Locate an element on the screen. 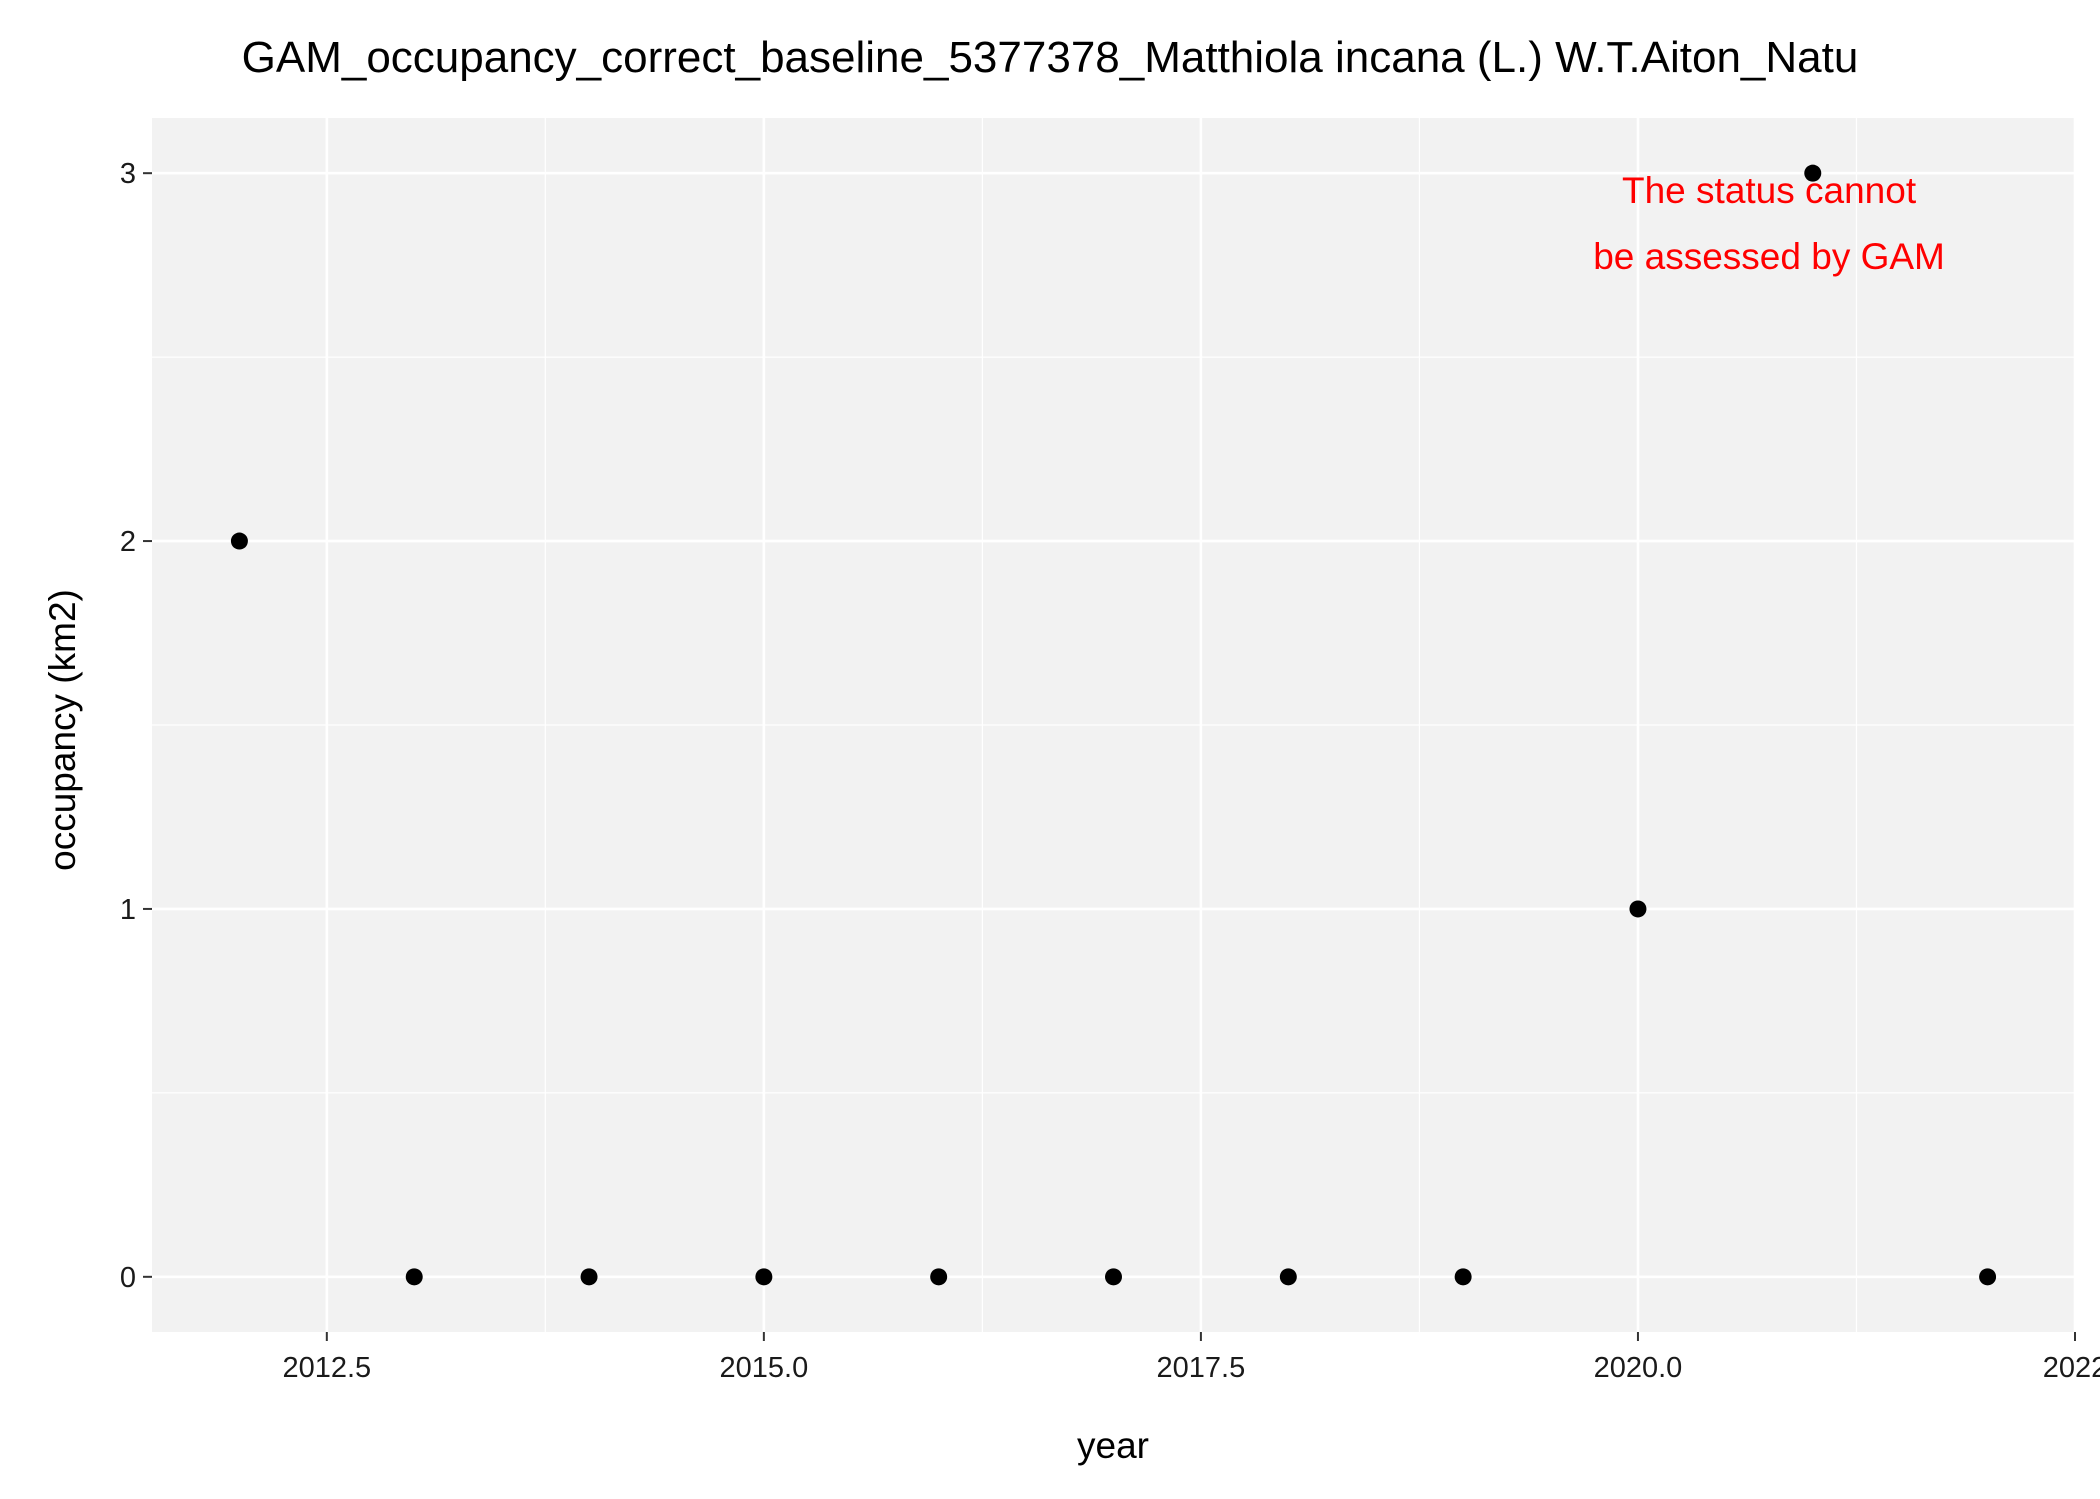 Image resolution: width=2100 pixels, height=1499 pixels. x-axis-title: year is located at coordinates (1113, 1445).